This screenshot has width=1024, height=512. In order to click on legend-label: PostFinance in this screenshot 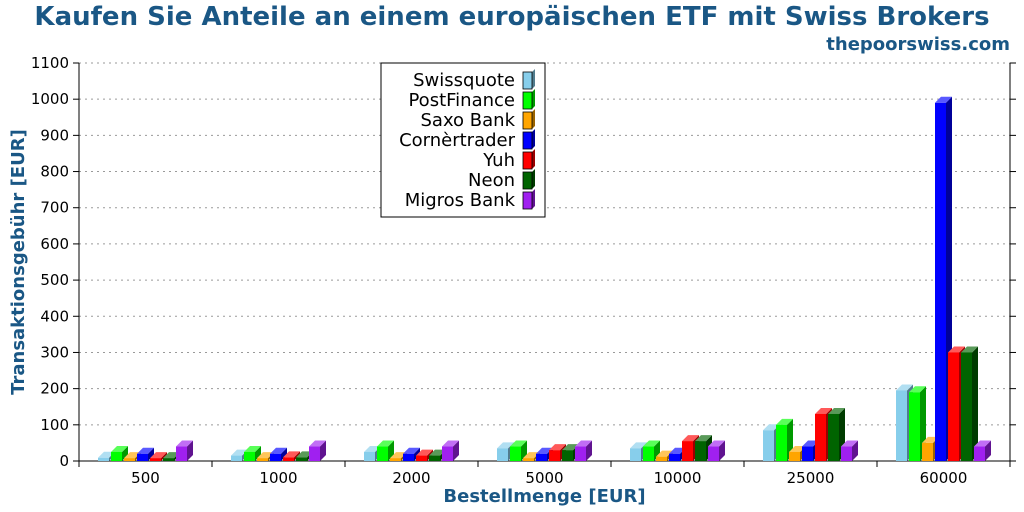, I will do `click(461, 100)`.